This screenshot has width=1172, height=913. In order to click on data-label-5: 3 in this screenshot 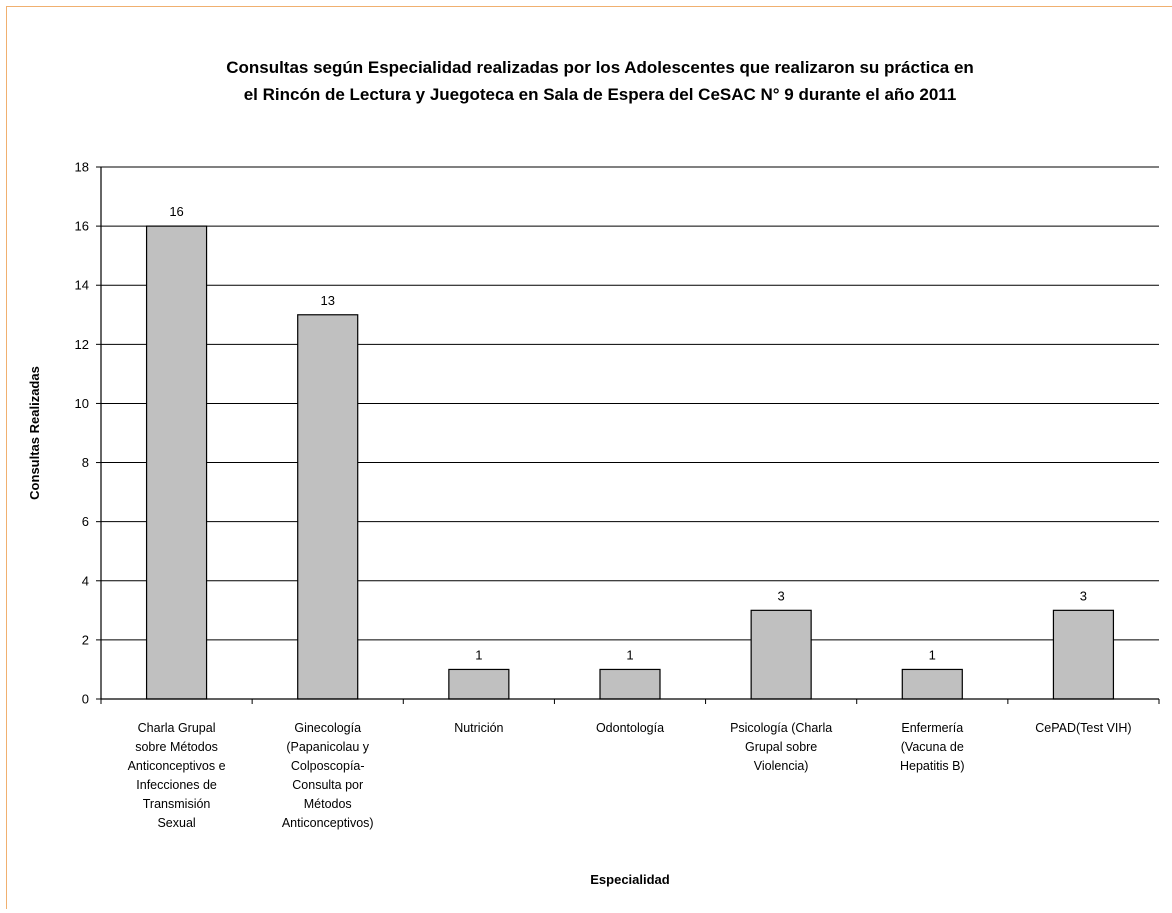, I will do `click(781, 595)`.